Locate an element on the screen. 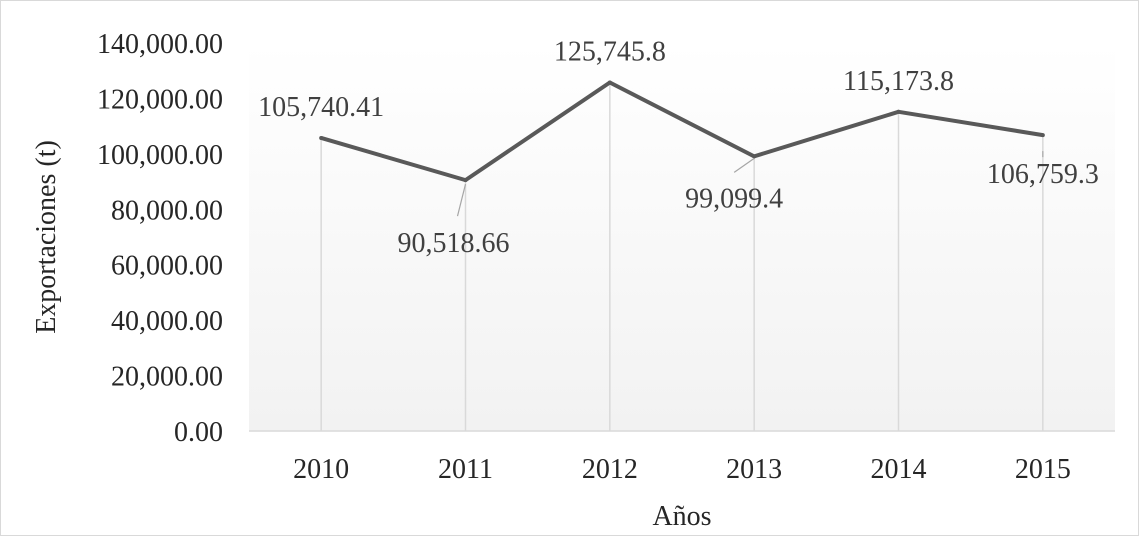 The image size is (1139, 537). x-tick-label: 2011 is located at coordinates (465, 469).